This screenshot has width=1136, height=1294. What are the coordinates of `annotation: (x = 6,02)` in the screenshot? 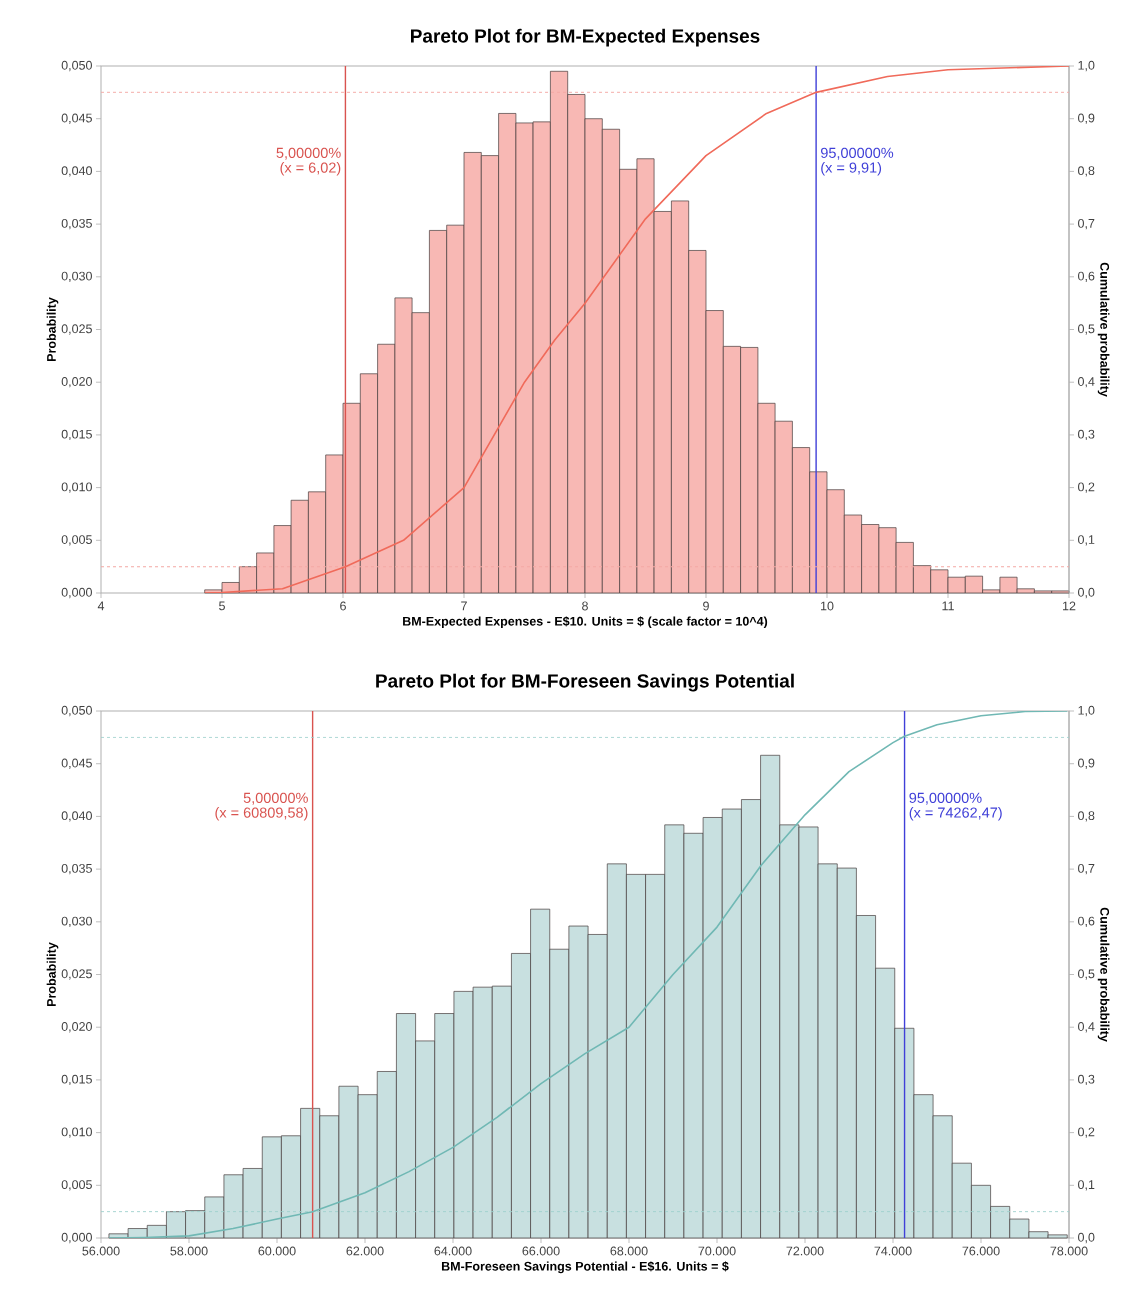 It's located at (310, 169).